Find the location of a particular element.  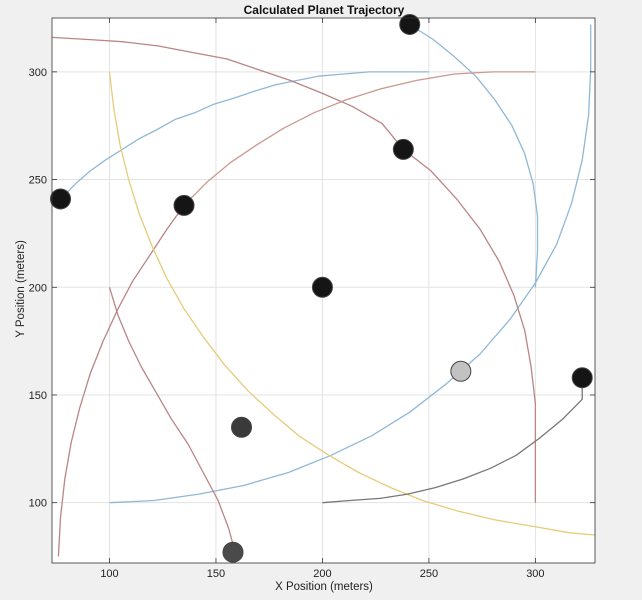

y-tick-label: 300 is located at coordinates (38, 73).